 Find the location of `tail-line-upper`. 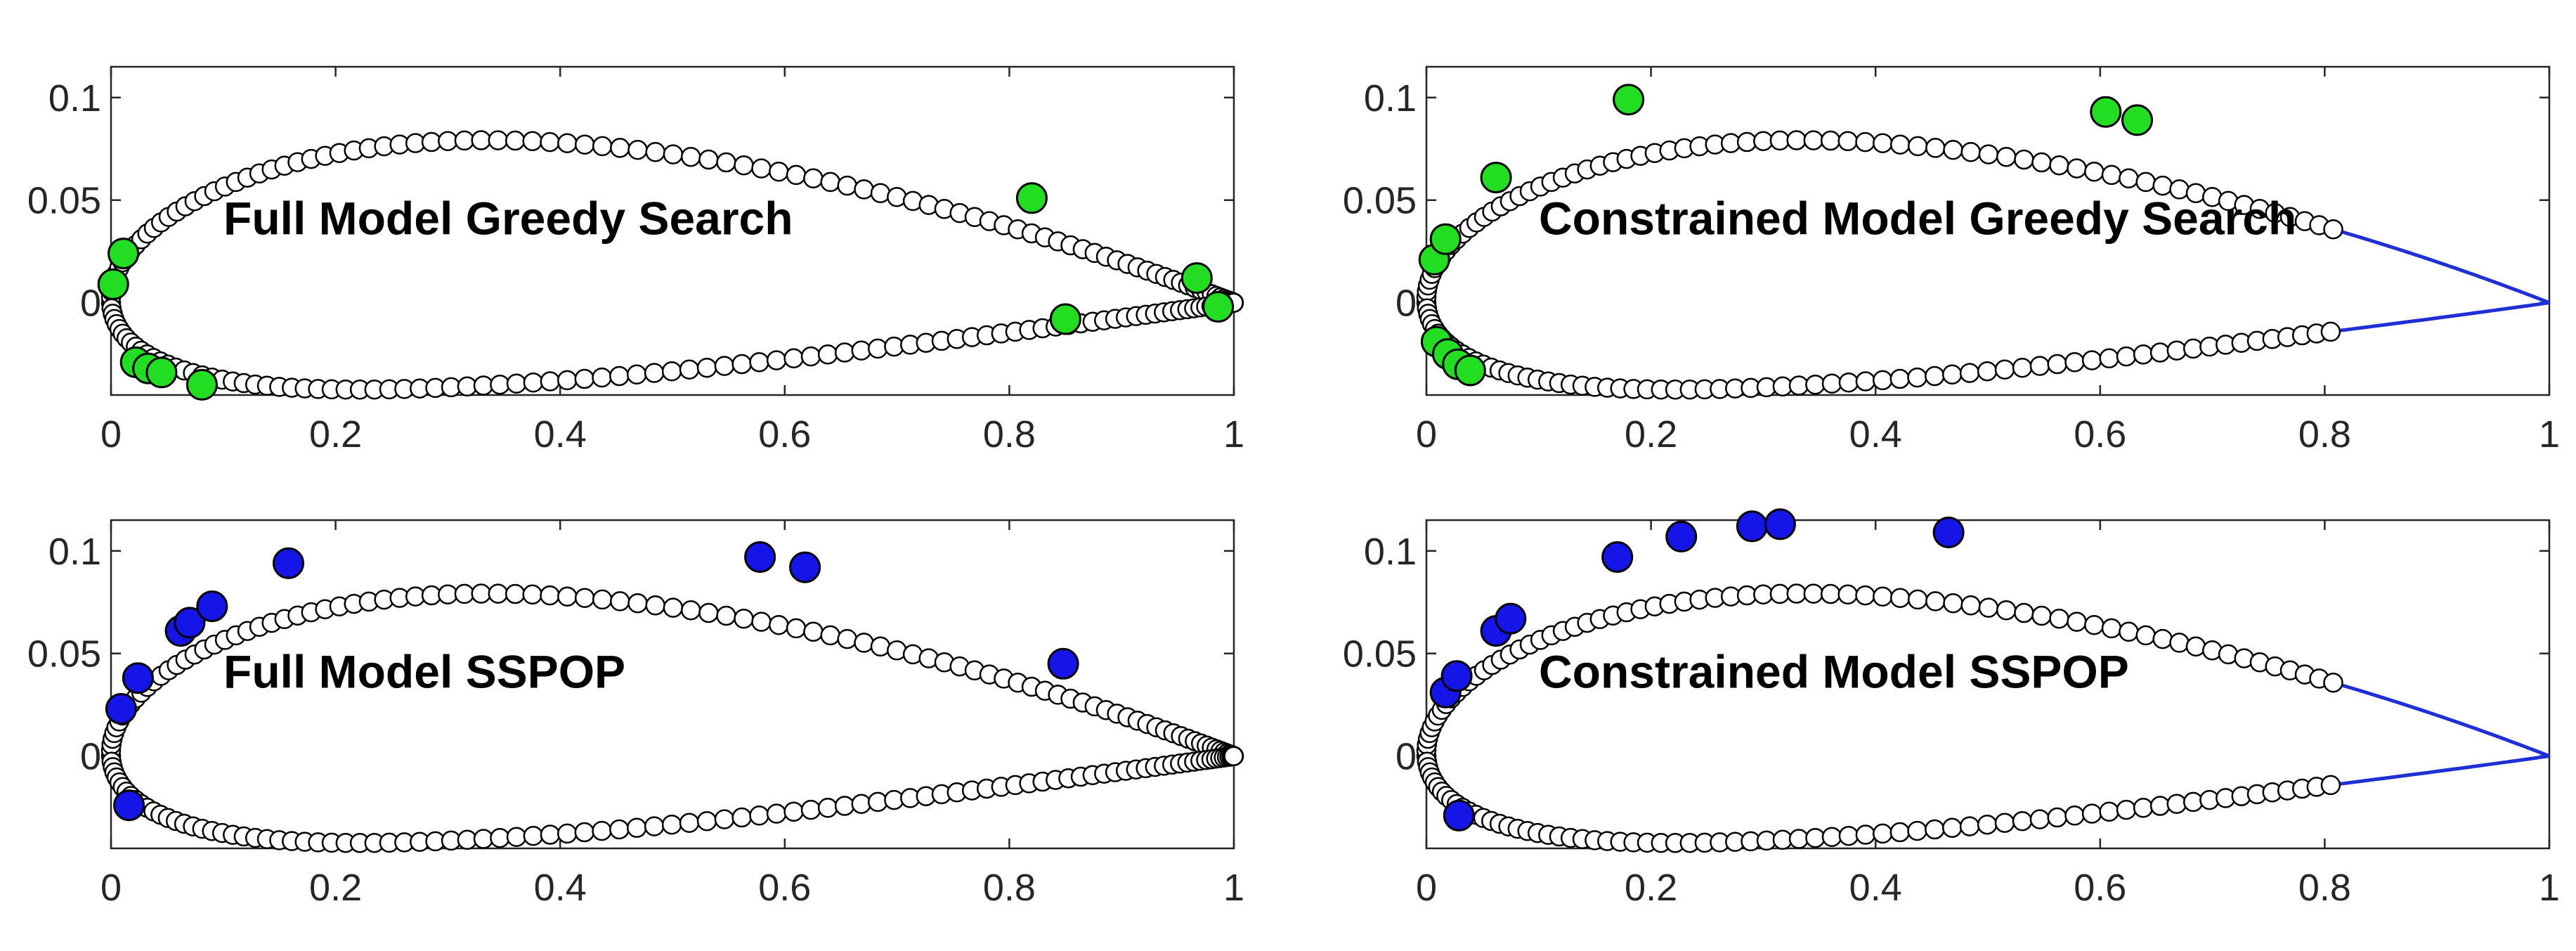

tail-line-upper is located at coordinates (2443, 720).